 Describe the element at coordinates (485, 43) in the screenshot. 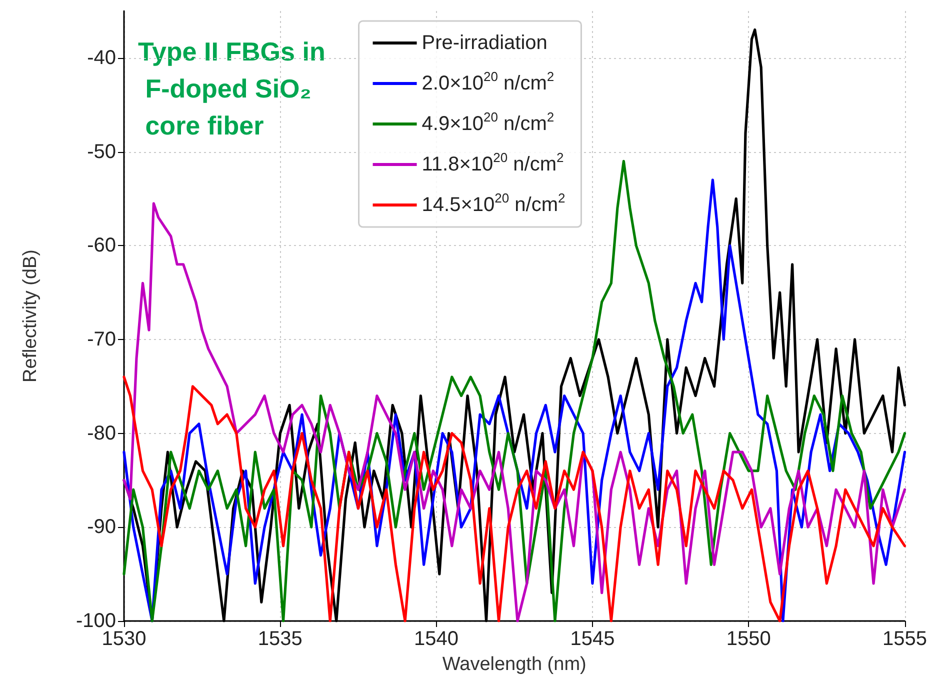

I see `legend-label: Pre-irradiation` at that location.